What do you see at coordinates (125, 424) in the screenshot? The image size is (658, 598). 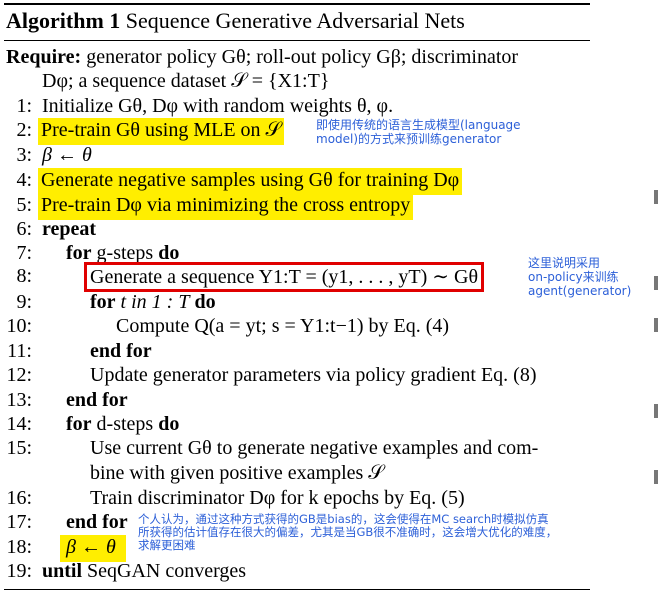 I see `line-text: d-steps` at bounding box center [125, 424].